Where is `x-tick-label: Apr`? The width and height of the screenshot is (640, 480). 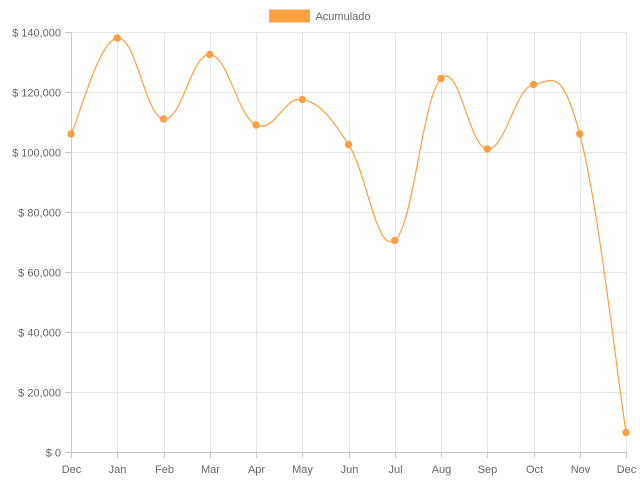 x-tick-label: Apr is located at coordinates (256, 470).